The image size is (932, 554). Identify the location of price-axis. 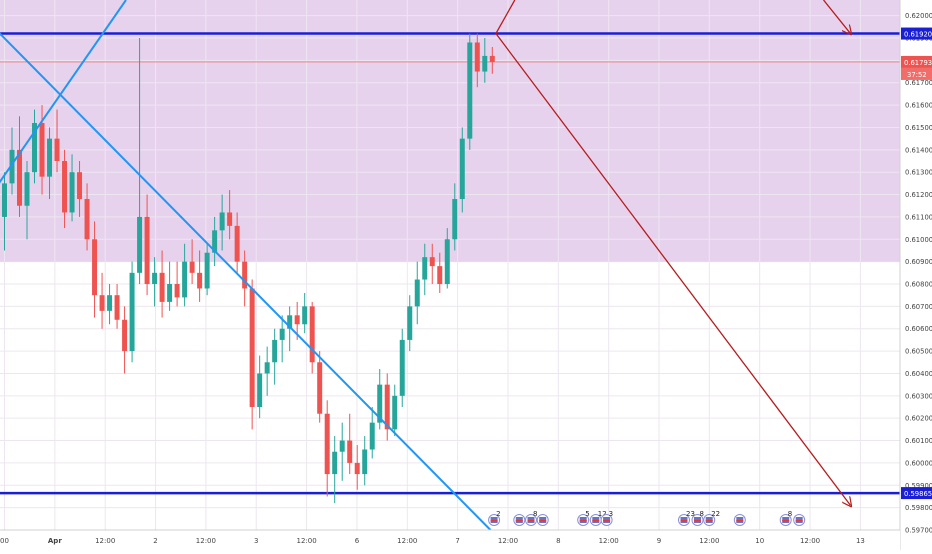
(916, 275).